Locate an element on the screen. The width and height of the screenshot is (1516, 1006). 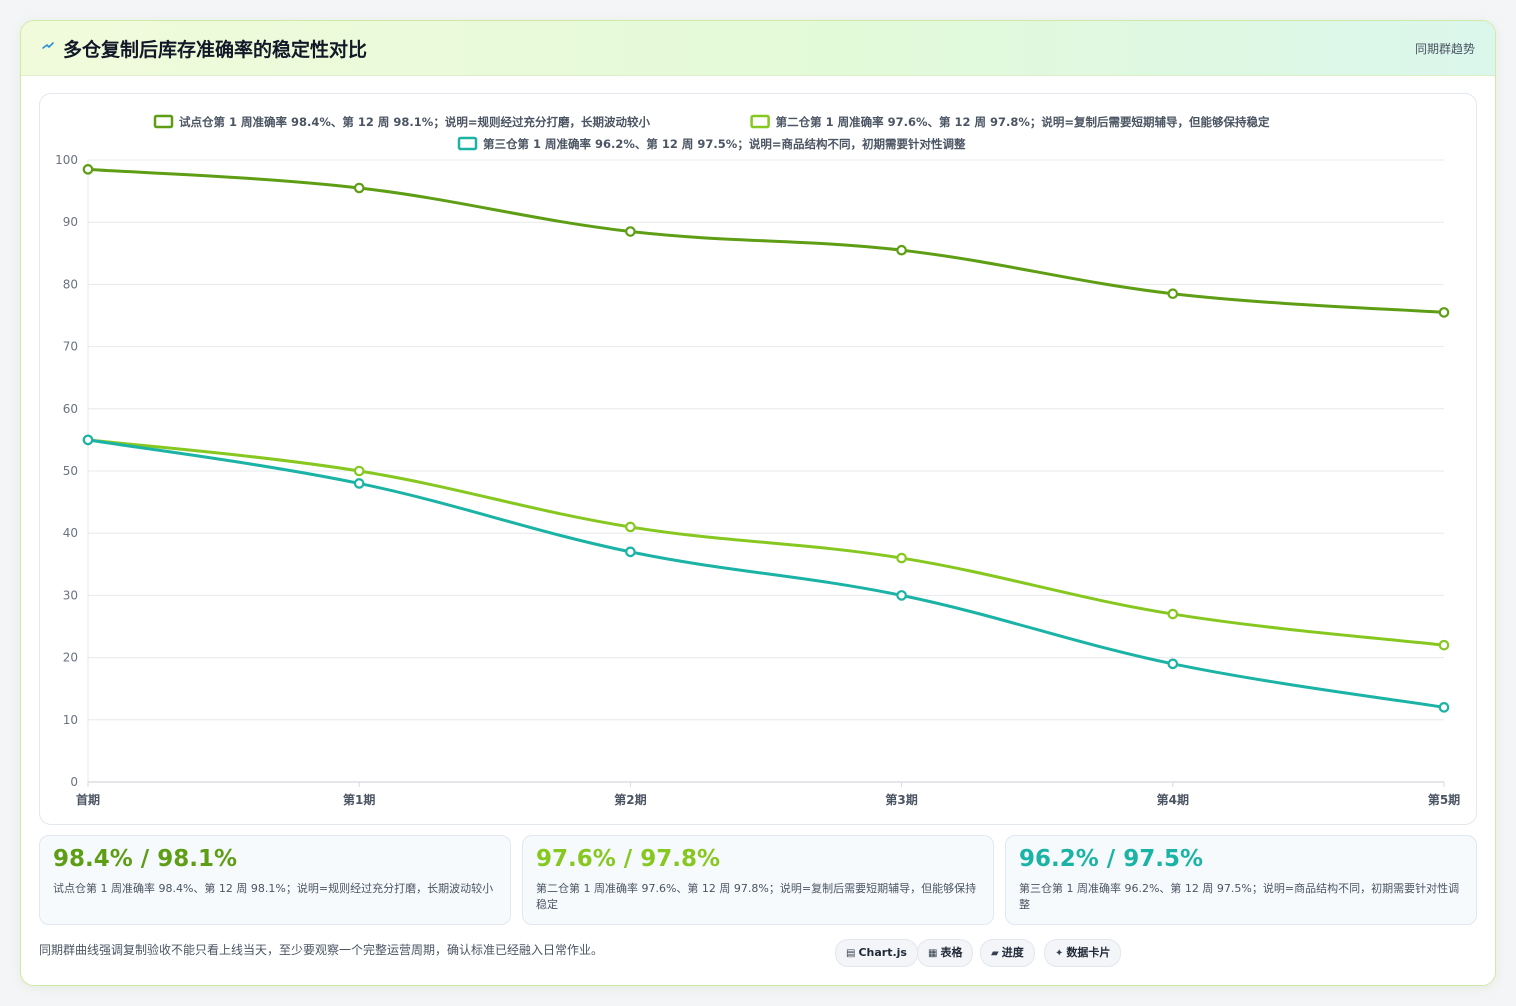
pill-label: 数据卡片 is located at coordinates (1088, 952).